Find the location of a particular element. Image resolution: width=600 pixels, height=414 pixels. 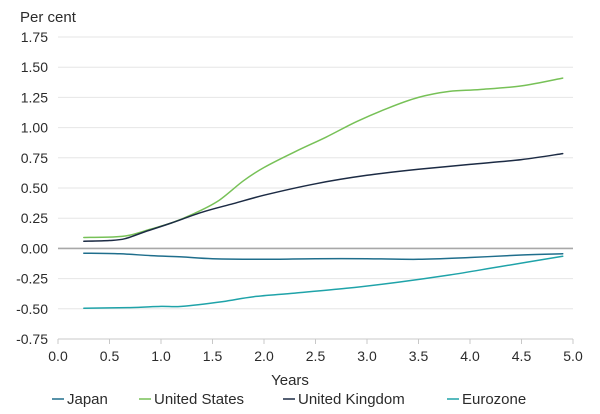

legend-item-japan: Japan is located at coordinates (80, 399).